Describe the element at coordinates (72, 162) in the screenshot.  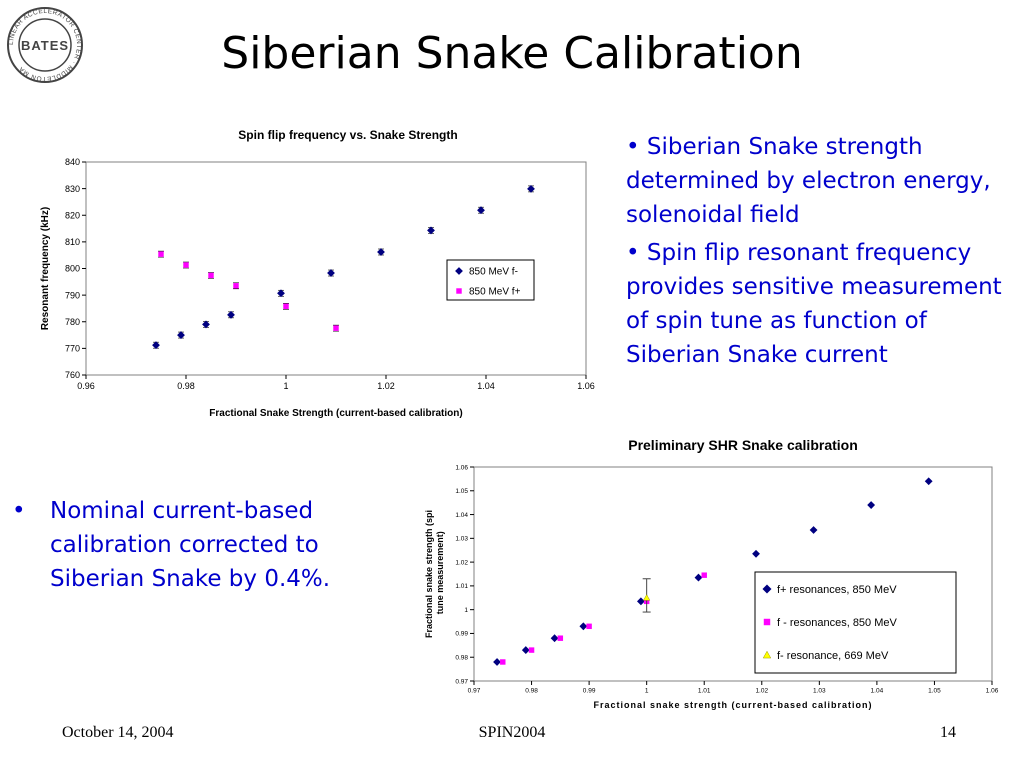
I see `y-tick-label: 840` at that location.